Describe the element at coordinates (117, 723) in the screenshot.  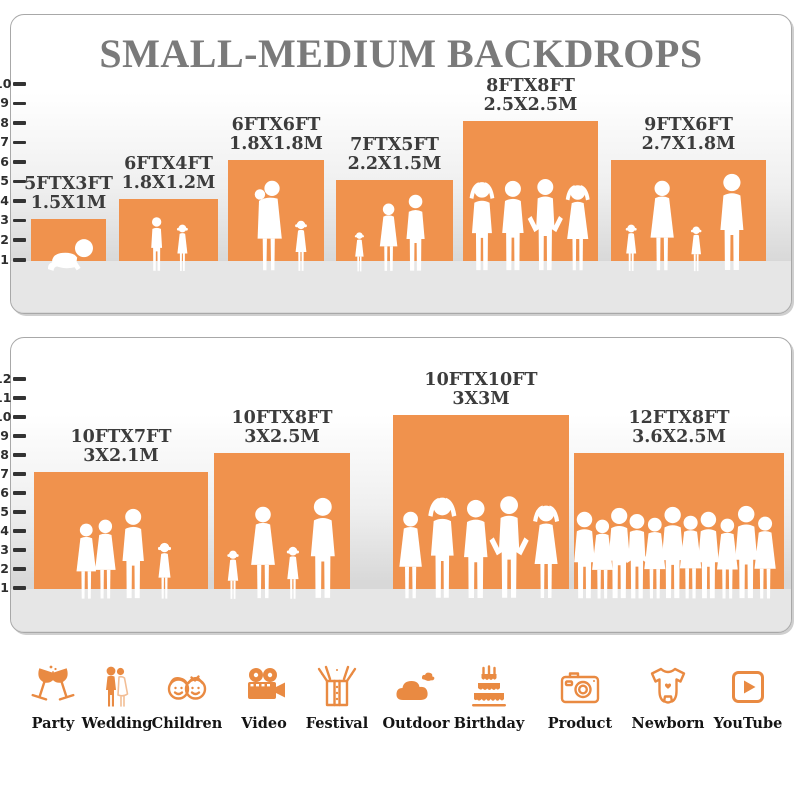
I see `category-label: Wedding` at that location.